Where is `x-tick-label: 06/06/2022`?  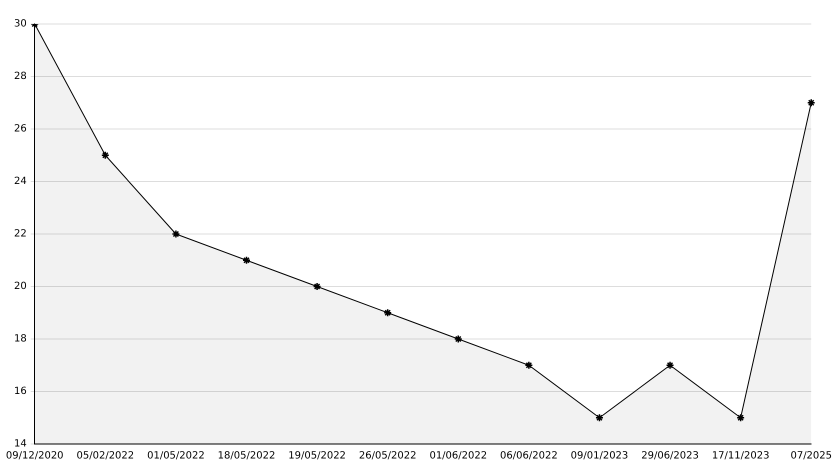 x-tick-label: 06/06/2022 is located at coordinates (529, 456).